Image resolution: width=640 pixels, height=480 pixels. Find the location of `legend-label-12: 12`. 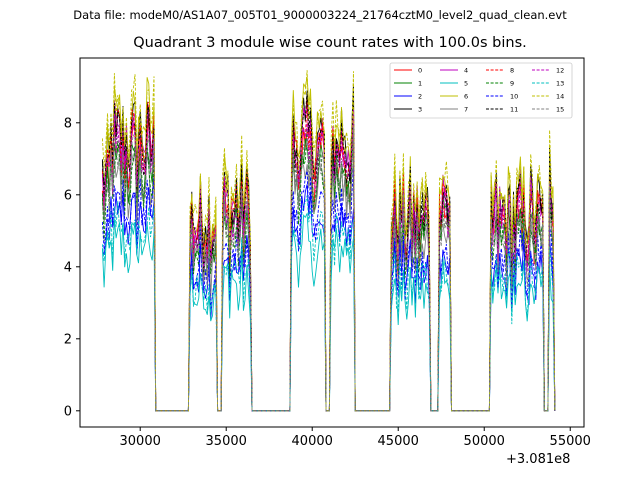

legend-label-12: 12 is located at coordinates (560, 70).